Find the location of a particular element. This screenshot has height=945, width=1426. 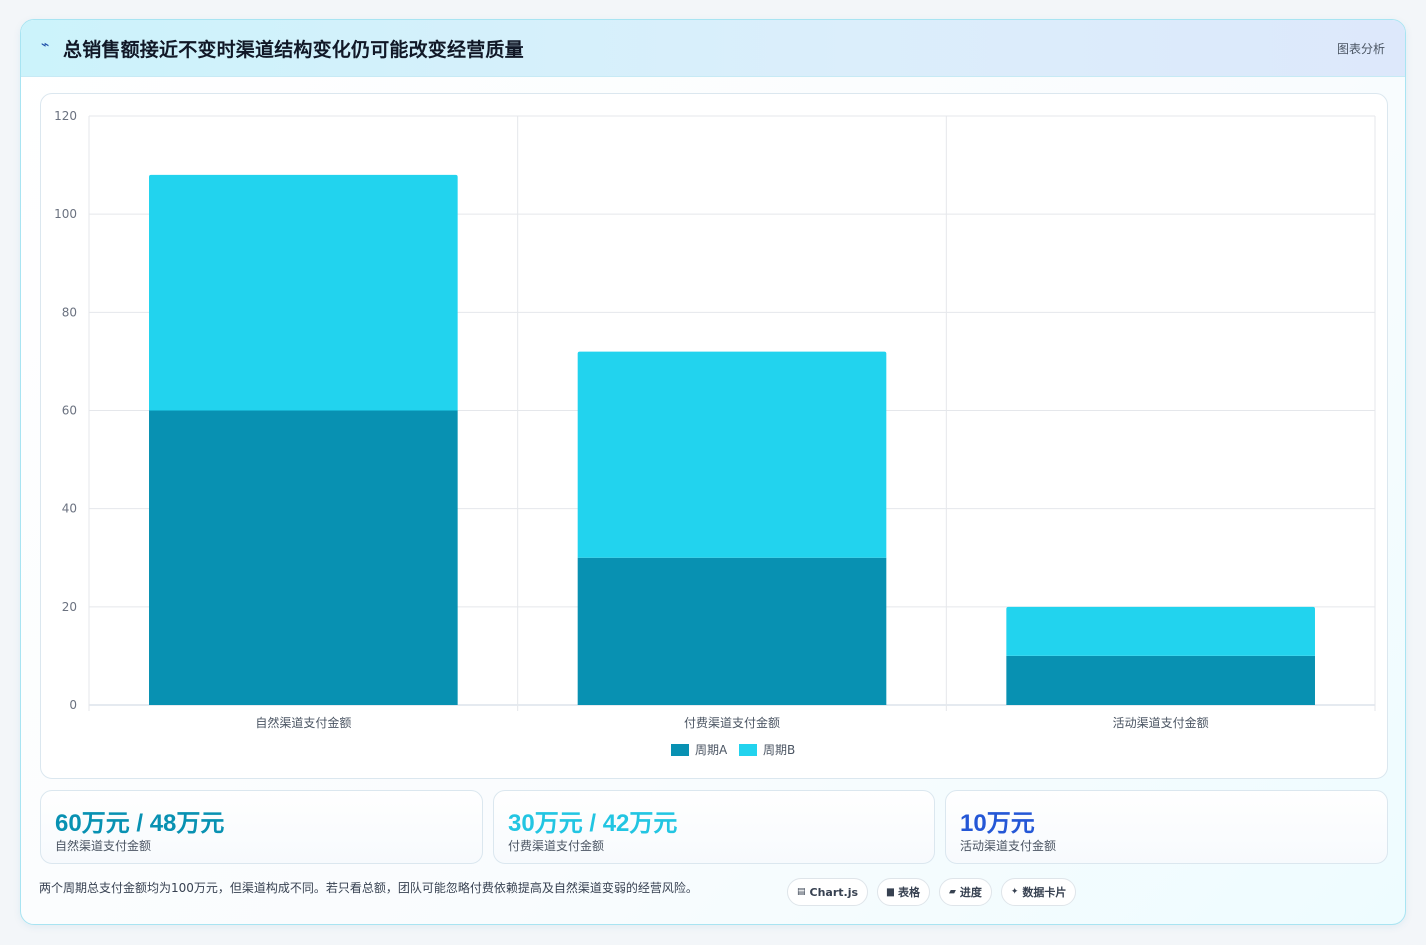

y-tick-label: 100 is located at coordinates (65, 214).